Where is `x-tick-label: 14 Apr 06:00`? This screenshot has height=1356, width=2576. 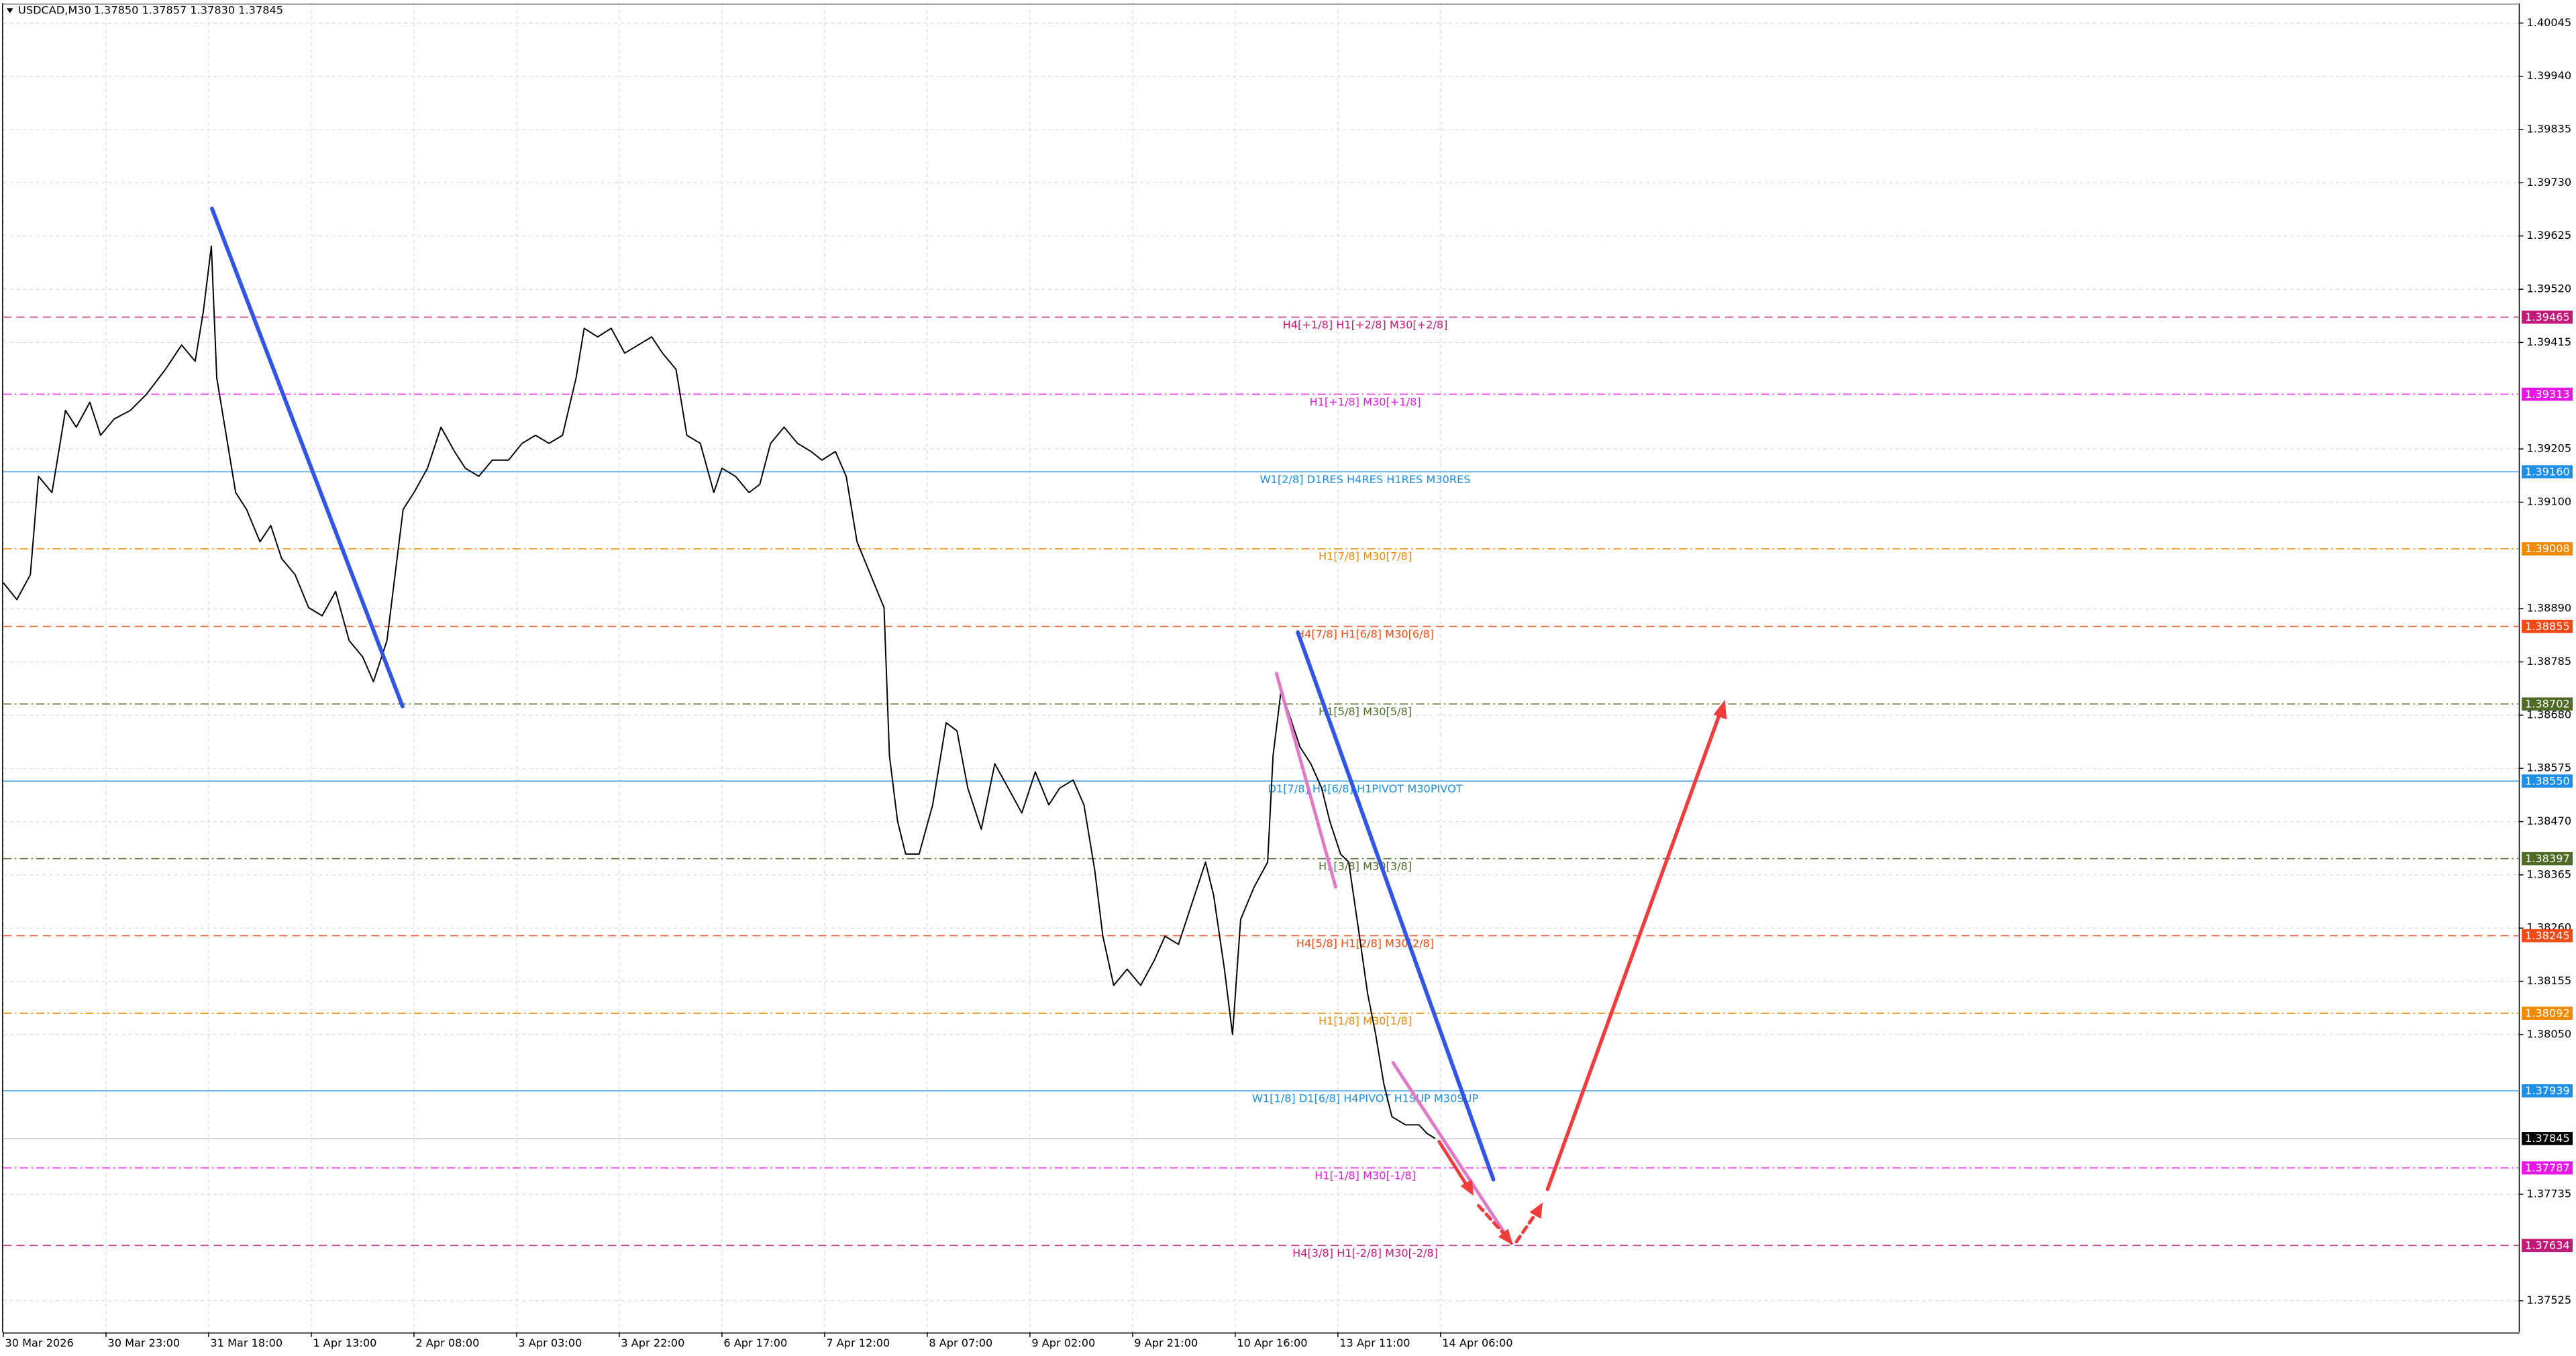
x-tick-label: 14 Apr 06:00 is located at coordinates (1477, 1343).